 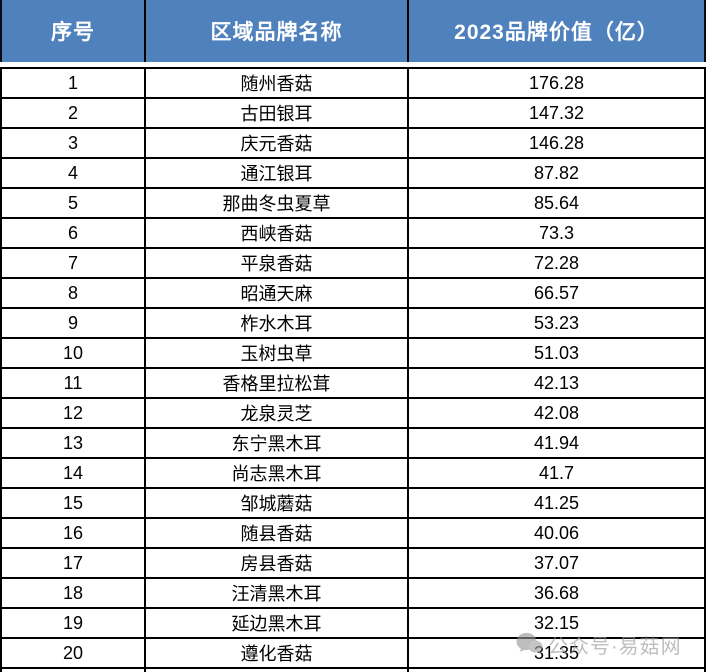 I want to click on cell-brand-value: 42.13, so click(x=555, y=383).